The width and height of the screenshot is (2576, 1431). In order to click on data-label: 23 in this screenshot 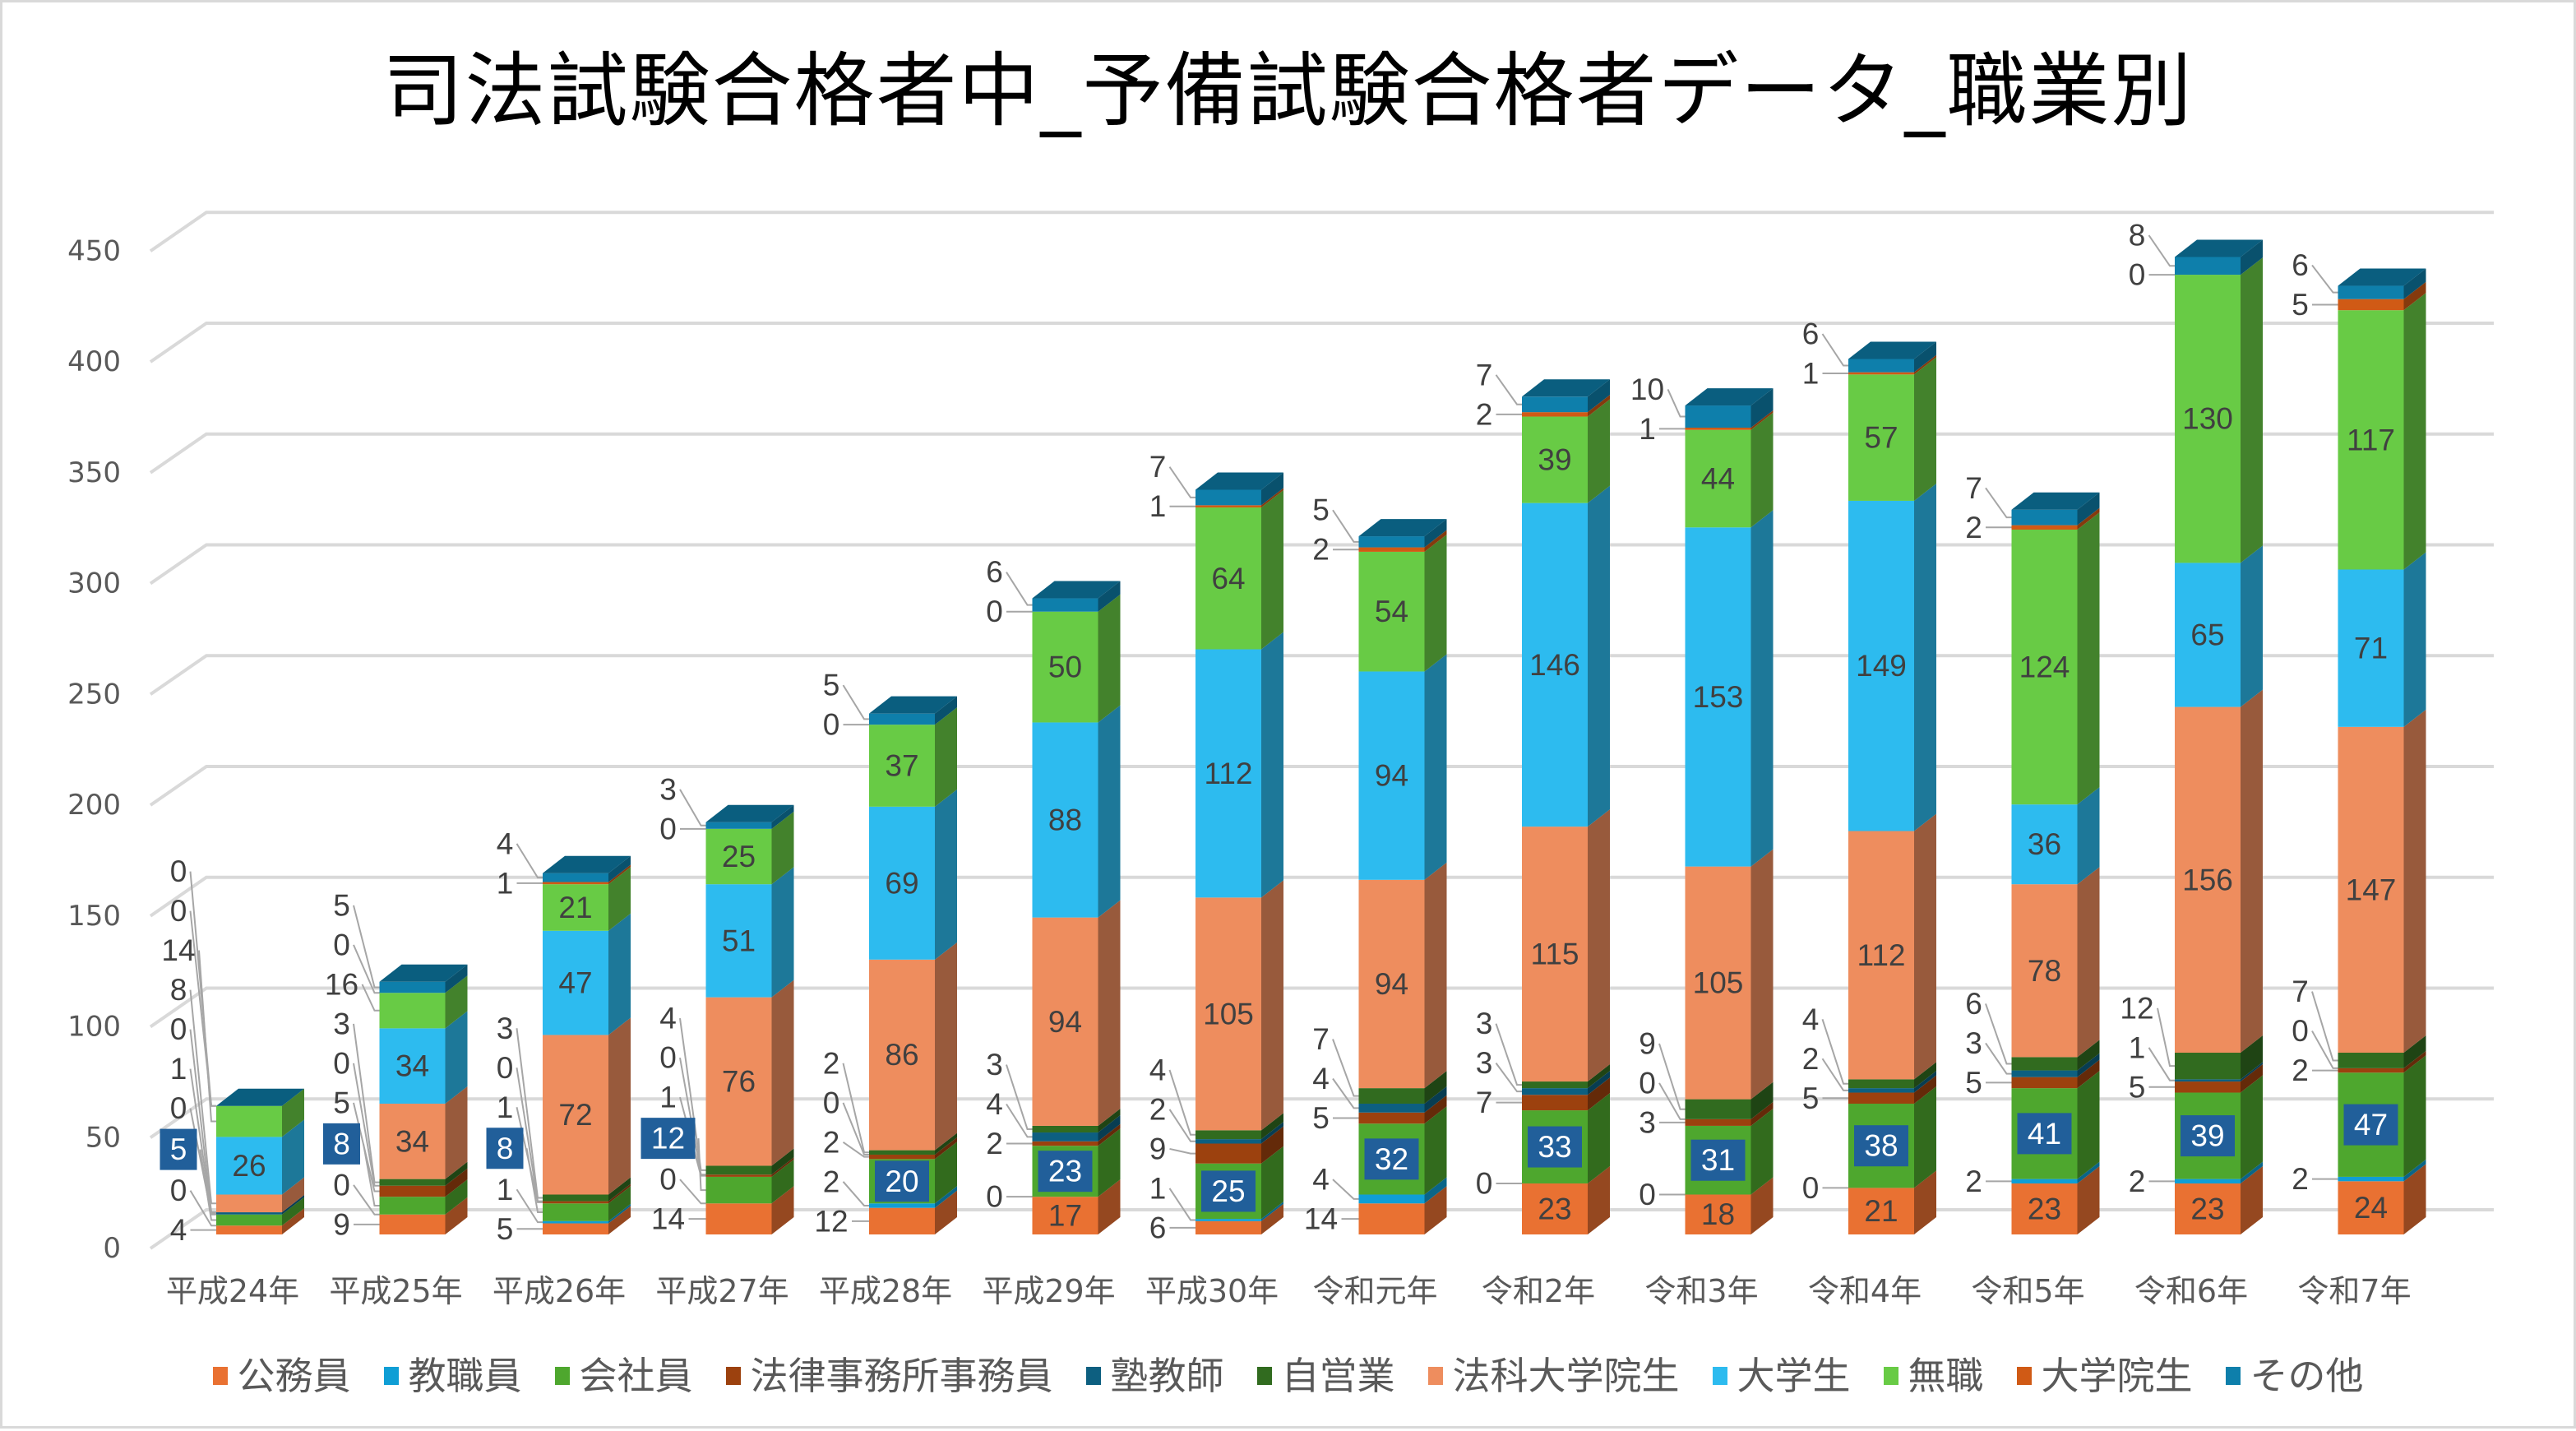, I will do `click(1065, 1172)`.